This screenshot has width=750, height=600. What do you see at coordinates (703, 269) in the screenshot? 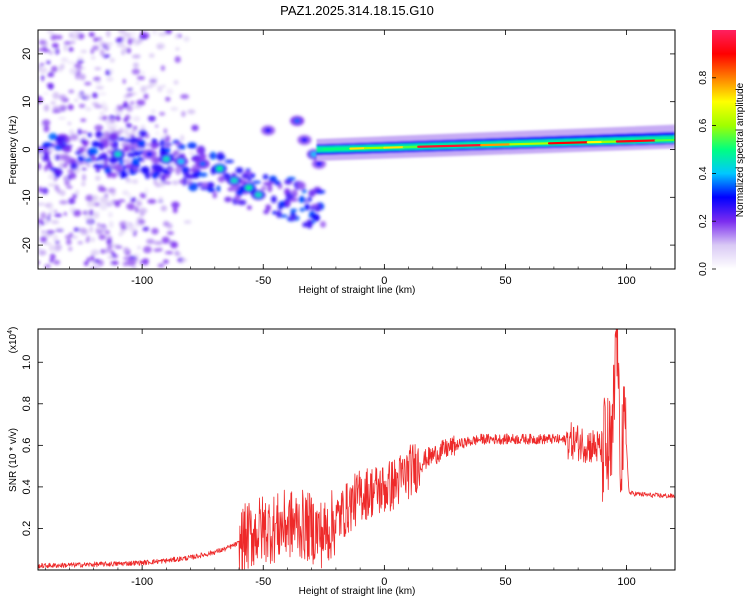
I see `colorbar-tick-label: 0.0` at bounding box center [703, 269].